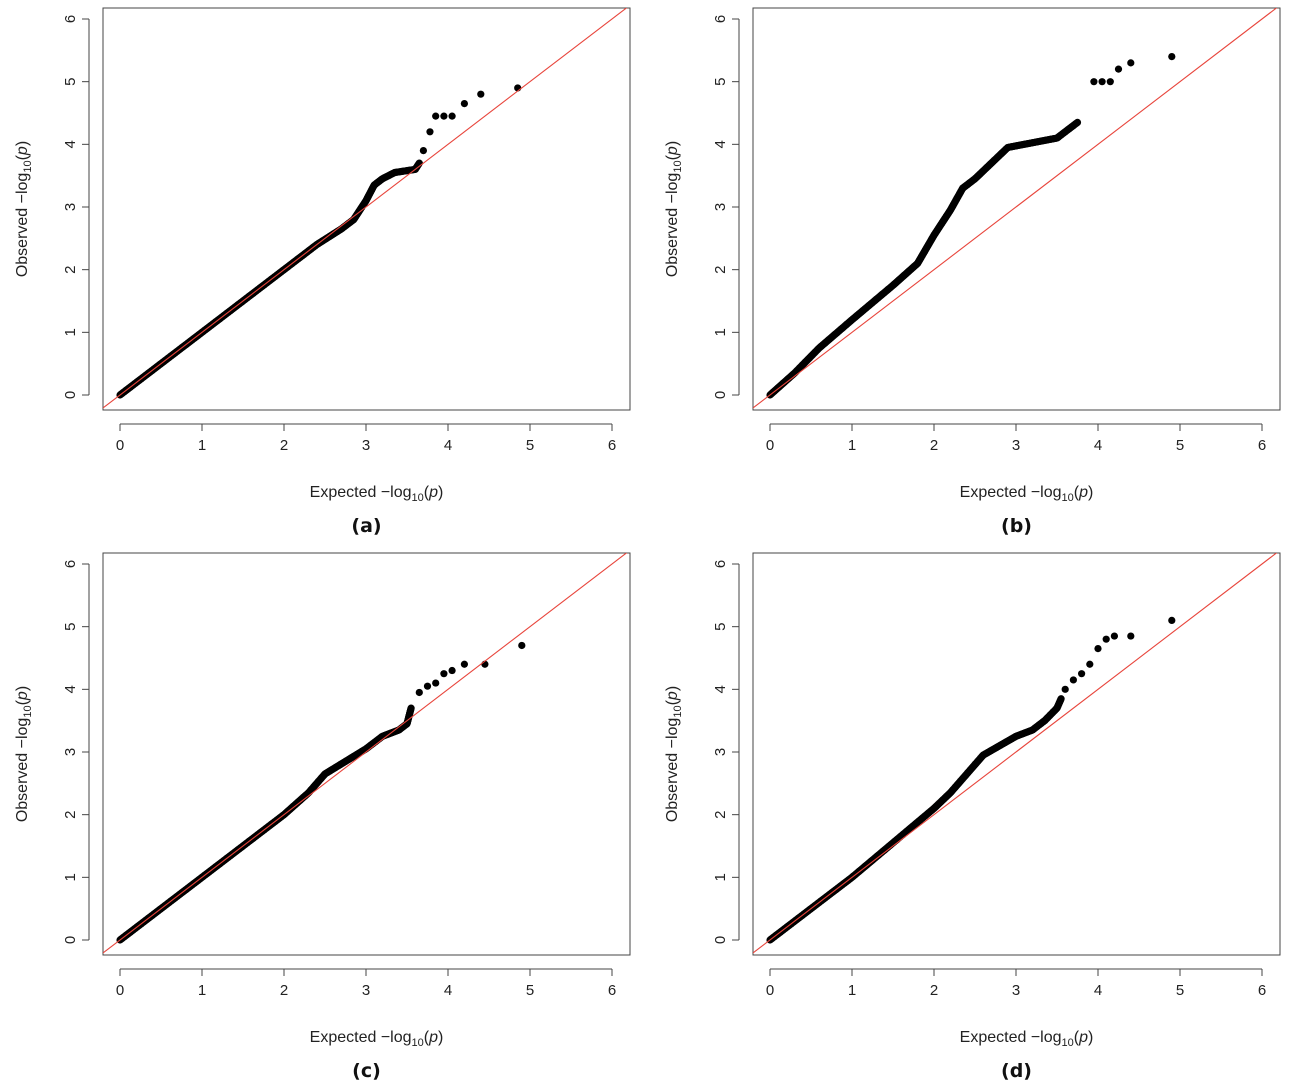  I want to click on panel-label: (c), so click(366, 1071).